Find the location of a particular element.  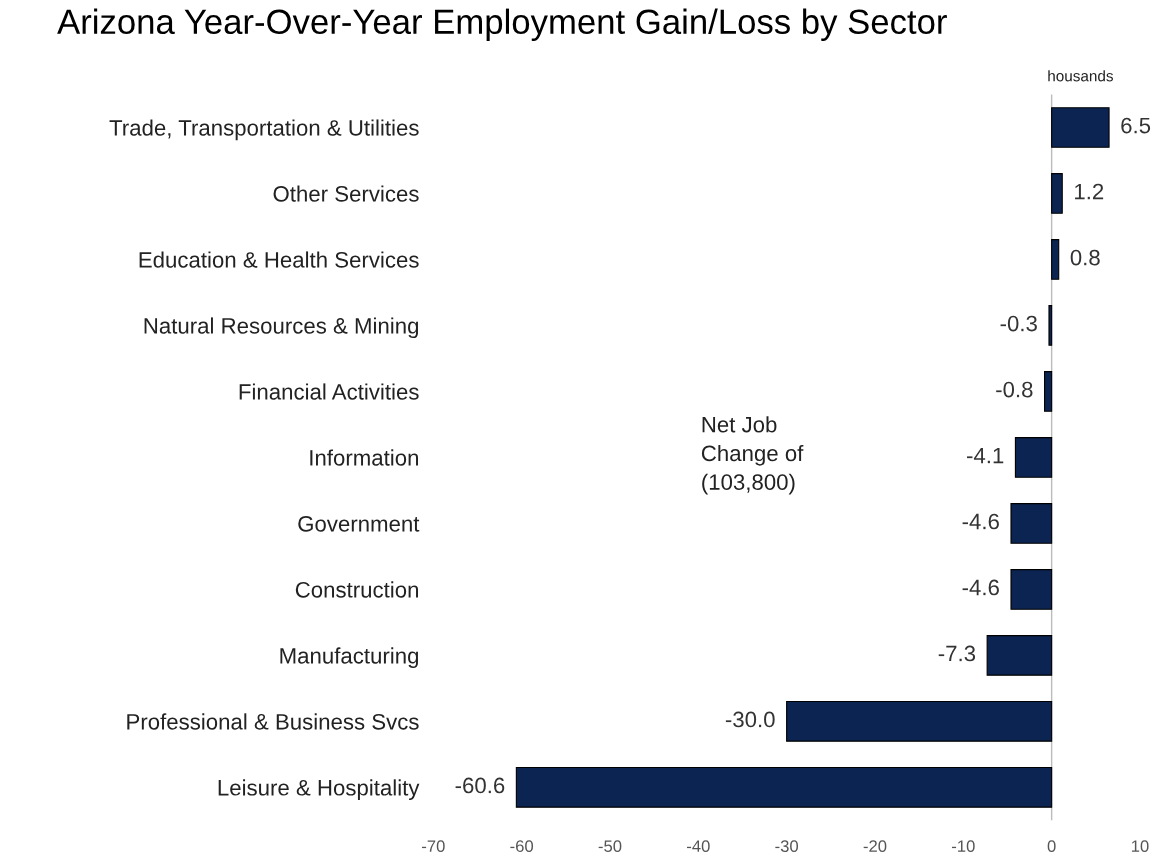

y-tick-label: Professional & Business Svcs is located at coordinates (273, 721).